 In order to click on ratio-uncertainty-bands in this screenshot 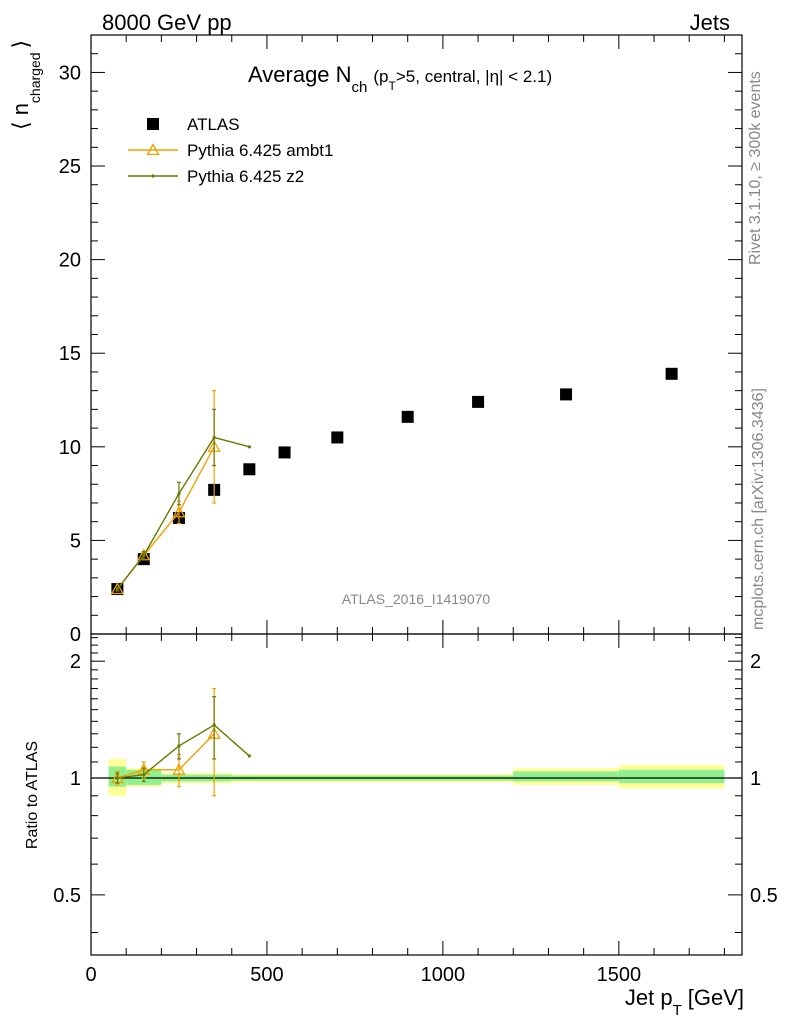, I will do `click(416, 777)`.